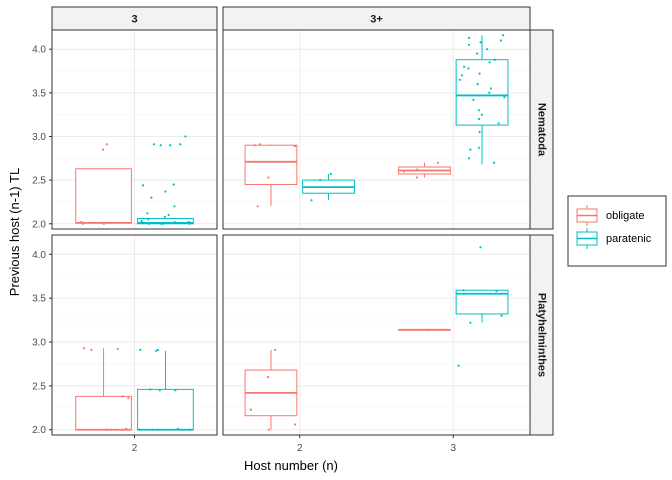 This screenshot has width=672, height=480. What do you see at coordinates (39, 50) in the screenshot?
I see `y-tick-label: 4.0` at bounding box center [39, 50].